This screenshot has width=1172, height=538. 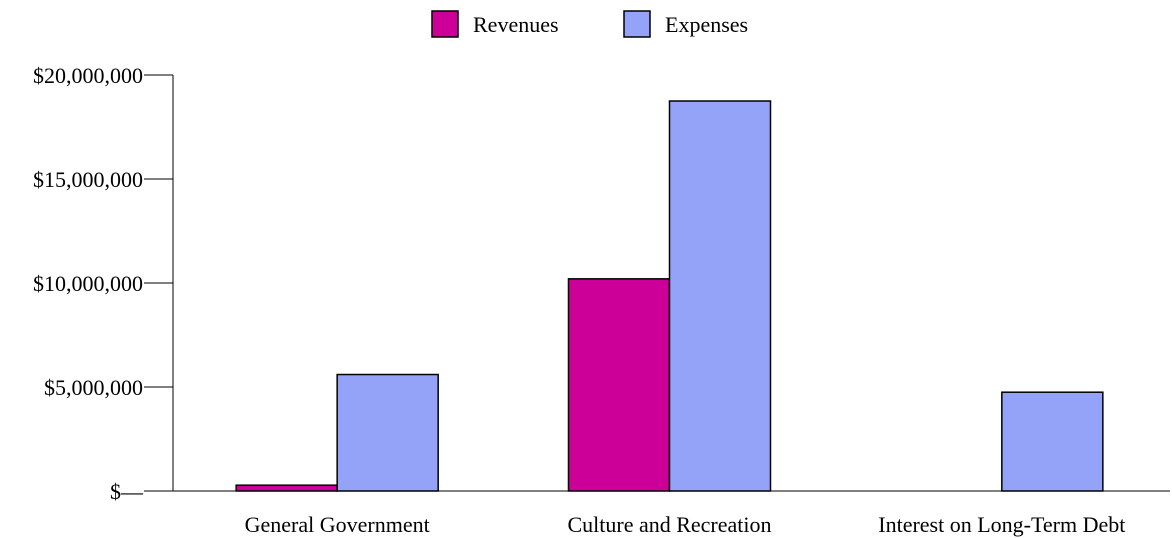 I want to click on x-category-label: General Government, so click(x=337, y=524).